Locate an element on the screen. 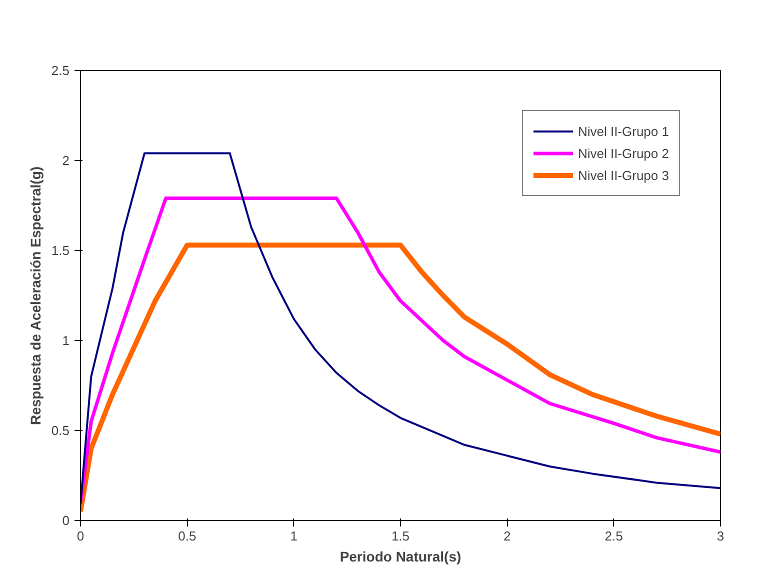  x-axis-title: Periodo Natural(s) is located at coordinates (401, 556).